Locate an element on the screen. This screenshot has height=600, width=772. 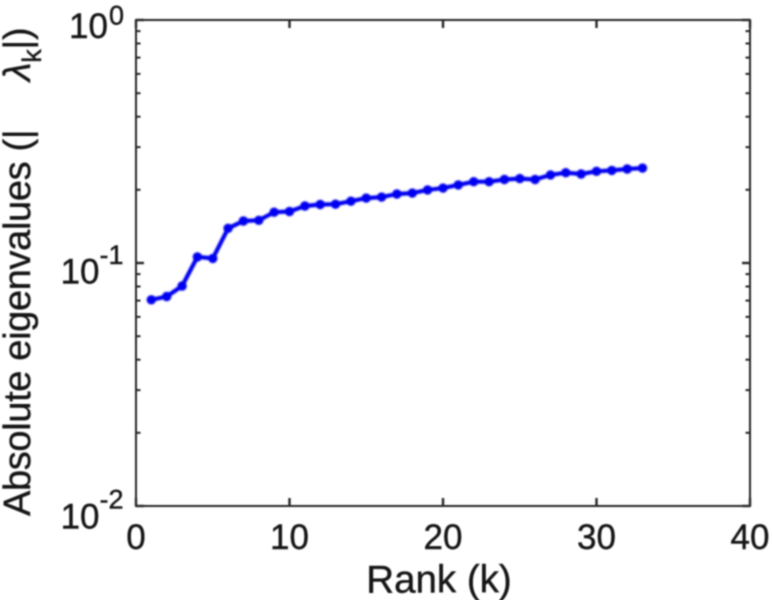
svg-text: -2 is located at coordinates (112, 500).